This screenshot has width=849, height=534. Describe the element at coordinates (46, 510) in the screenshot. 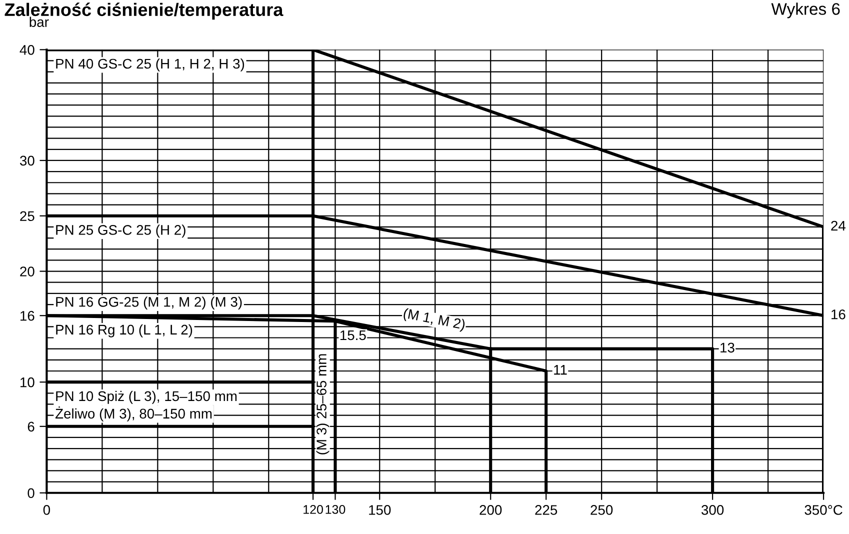

I see `x-tick-label: 0` at that location.